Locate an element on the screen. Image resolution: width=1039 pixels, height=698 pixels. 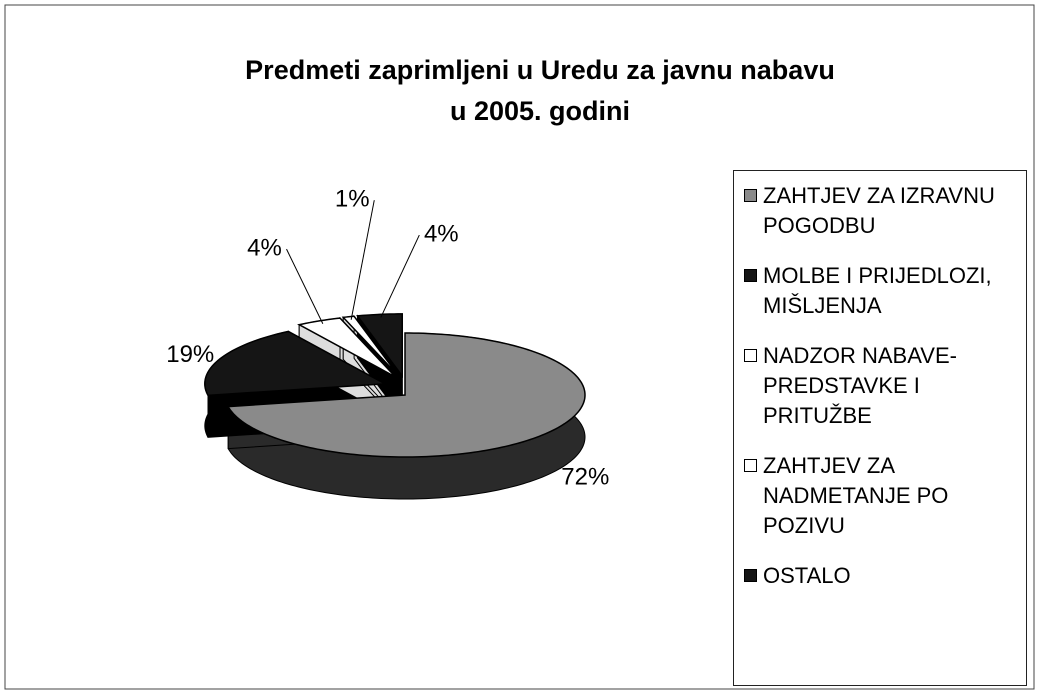
data-label: 72% is located at coordinates (585, 477).